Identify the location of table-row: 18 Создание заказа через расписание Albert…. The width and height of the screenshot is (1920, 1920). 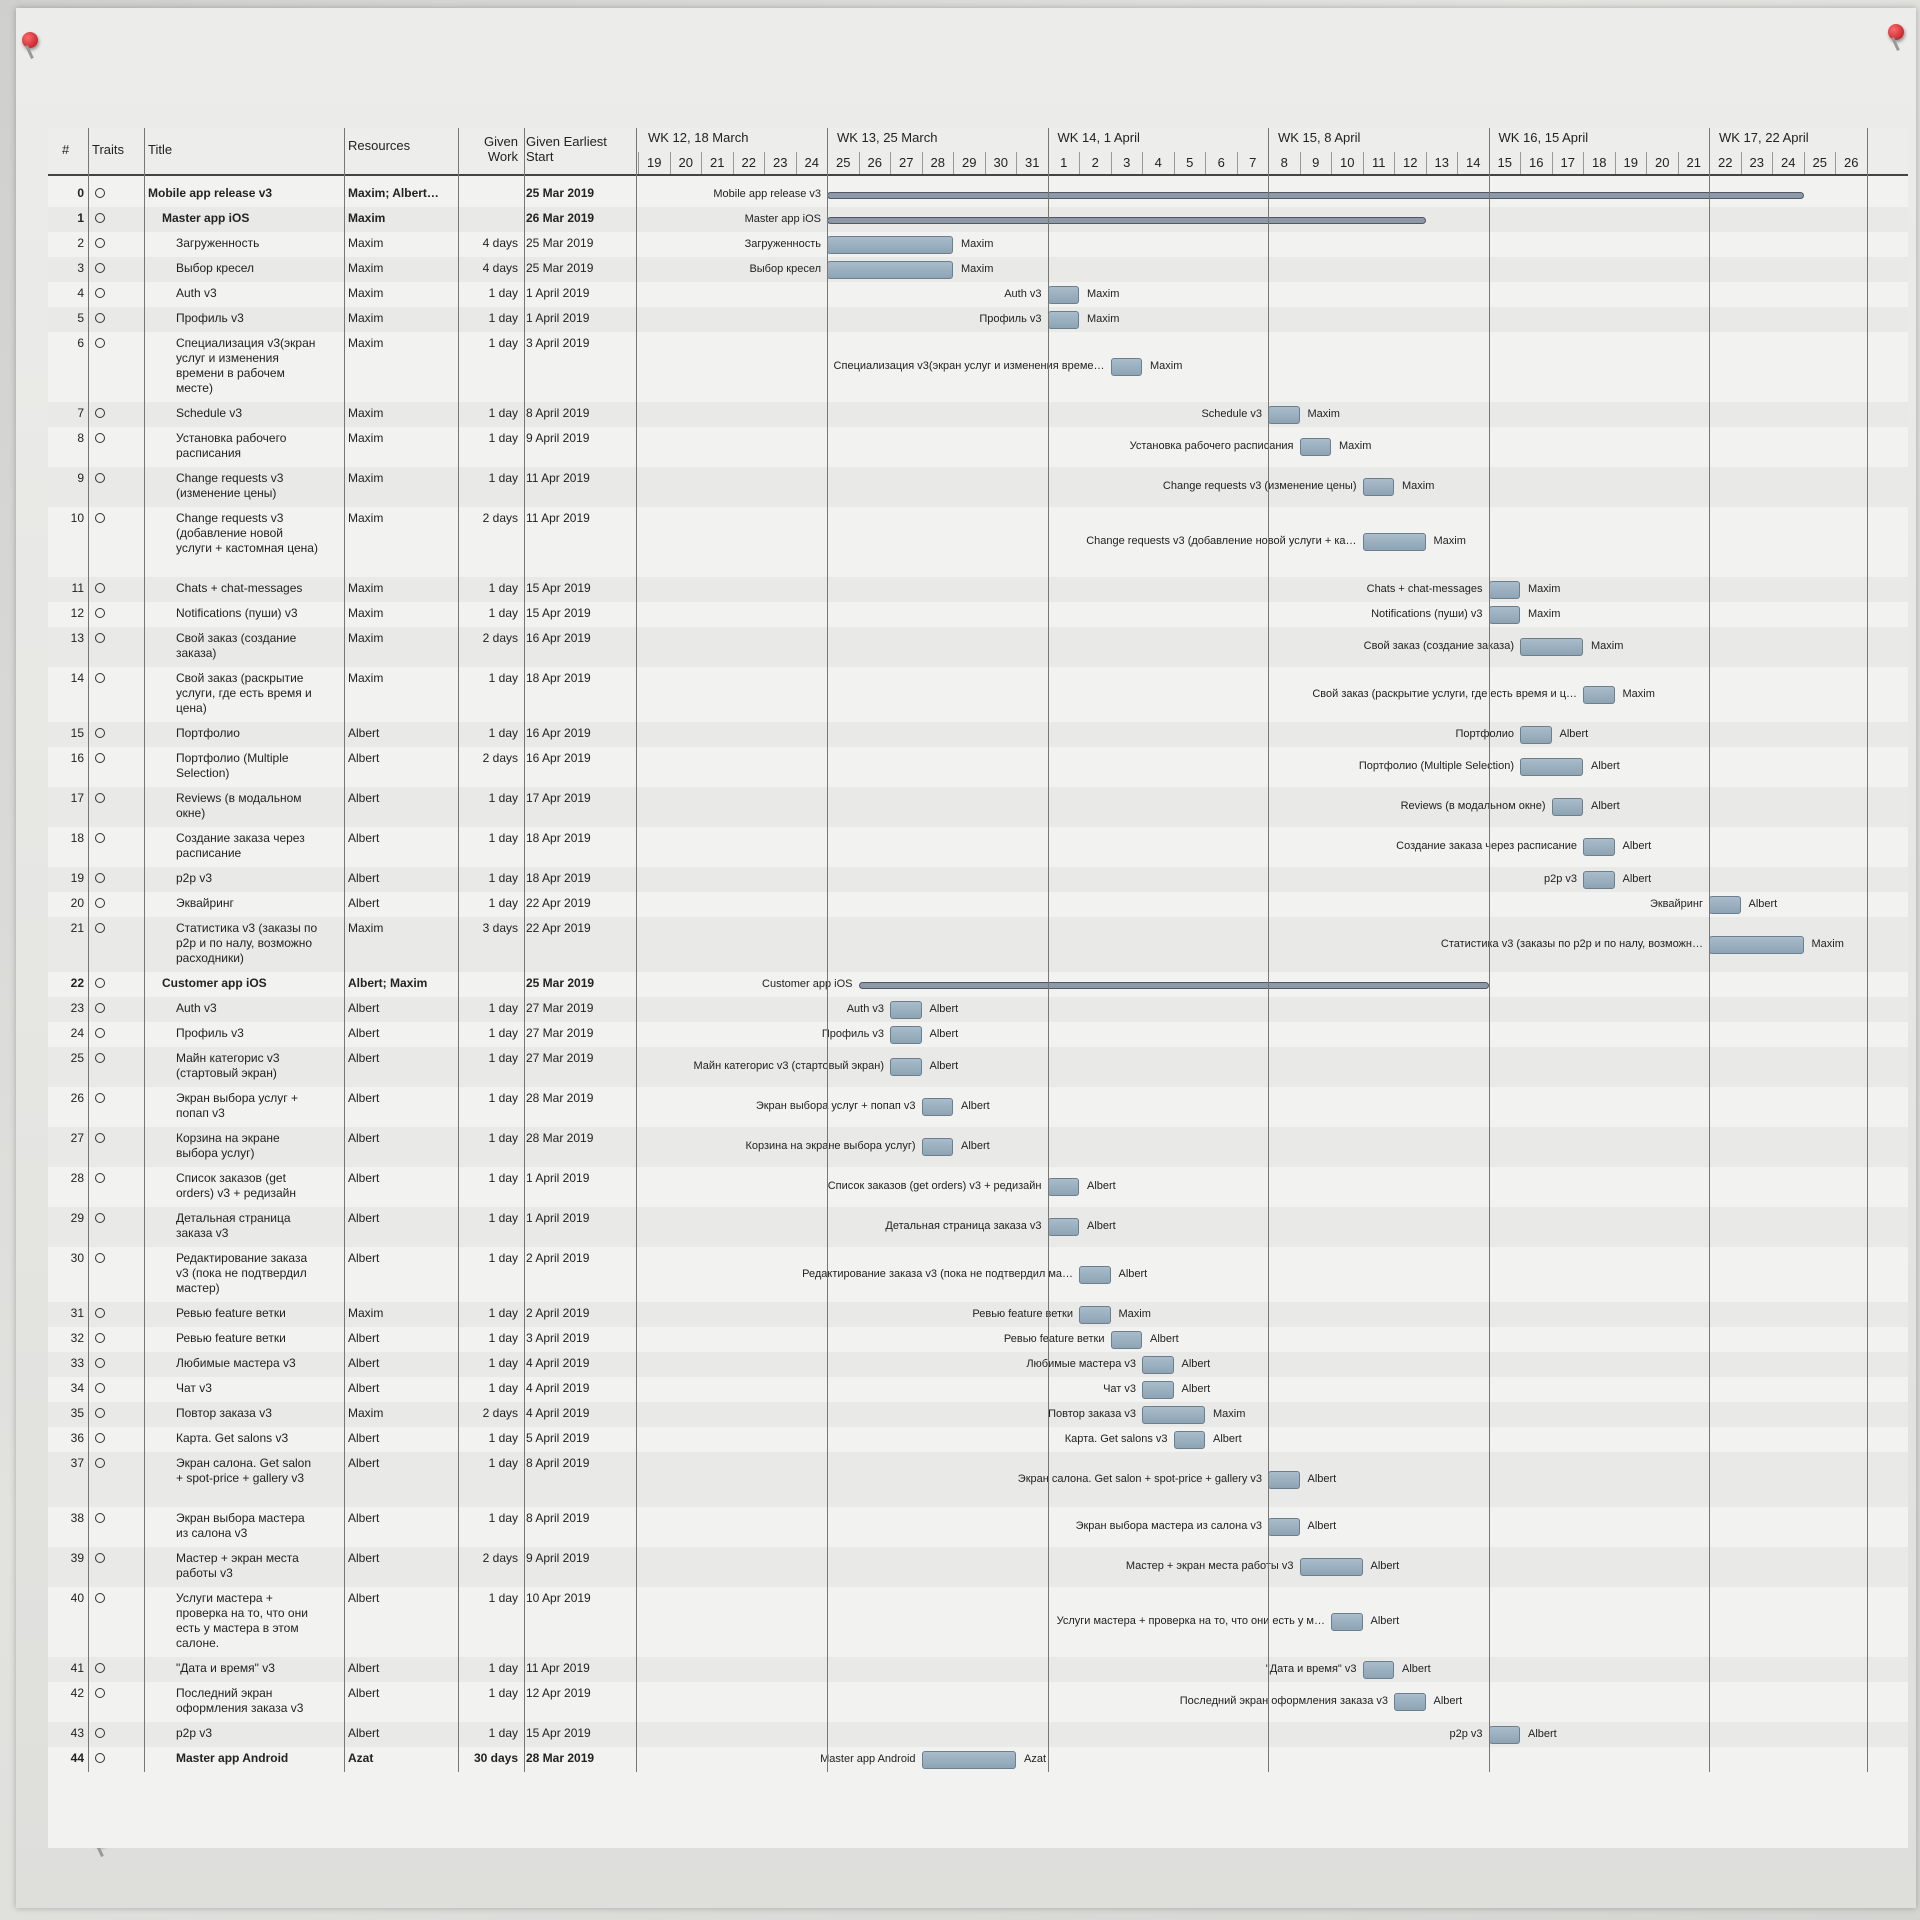
(978, 847).